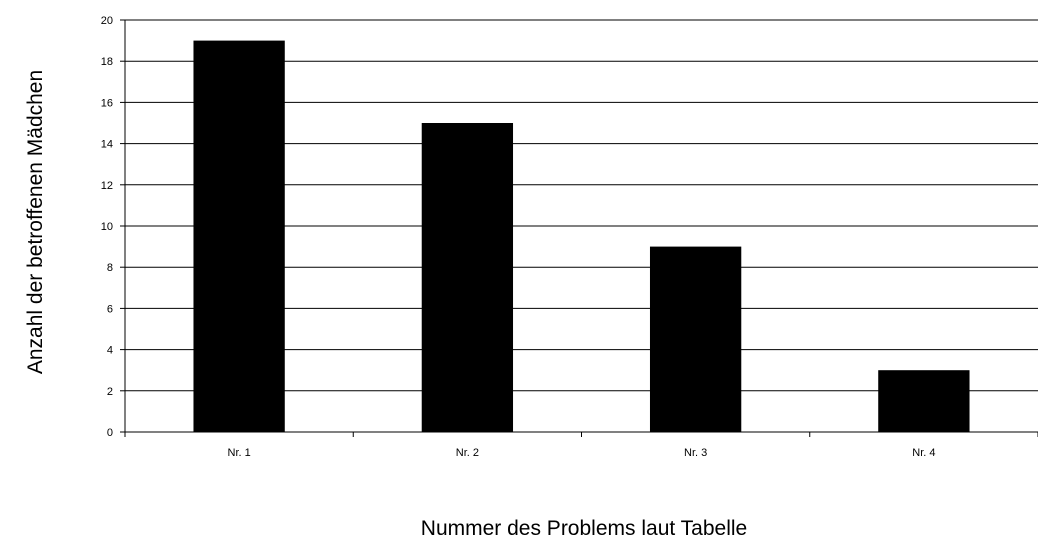 This screenshot has height=541, width=1038. I want to click on x-tick-label-4: Nr. 4, so click(923, 453).